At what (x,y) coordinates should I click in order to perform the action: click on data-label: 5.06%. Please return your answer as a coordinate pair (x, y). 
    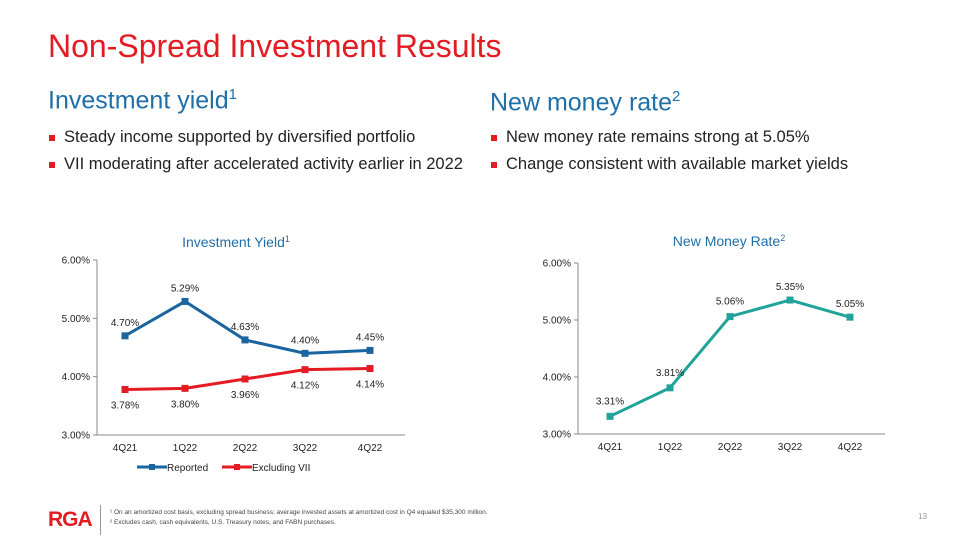
    Looking at the image, I should click on (730, 302).